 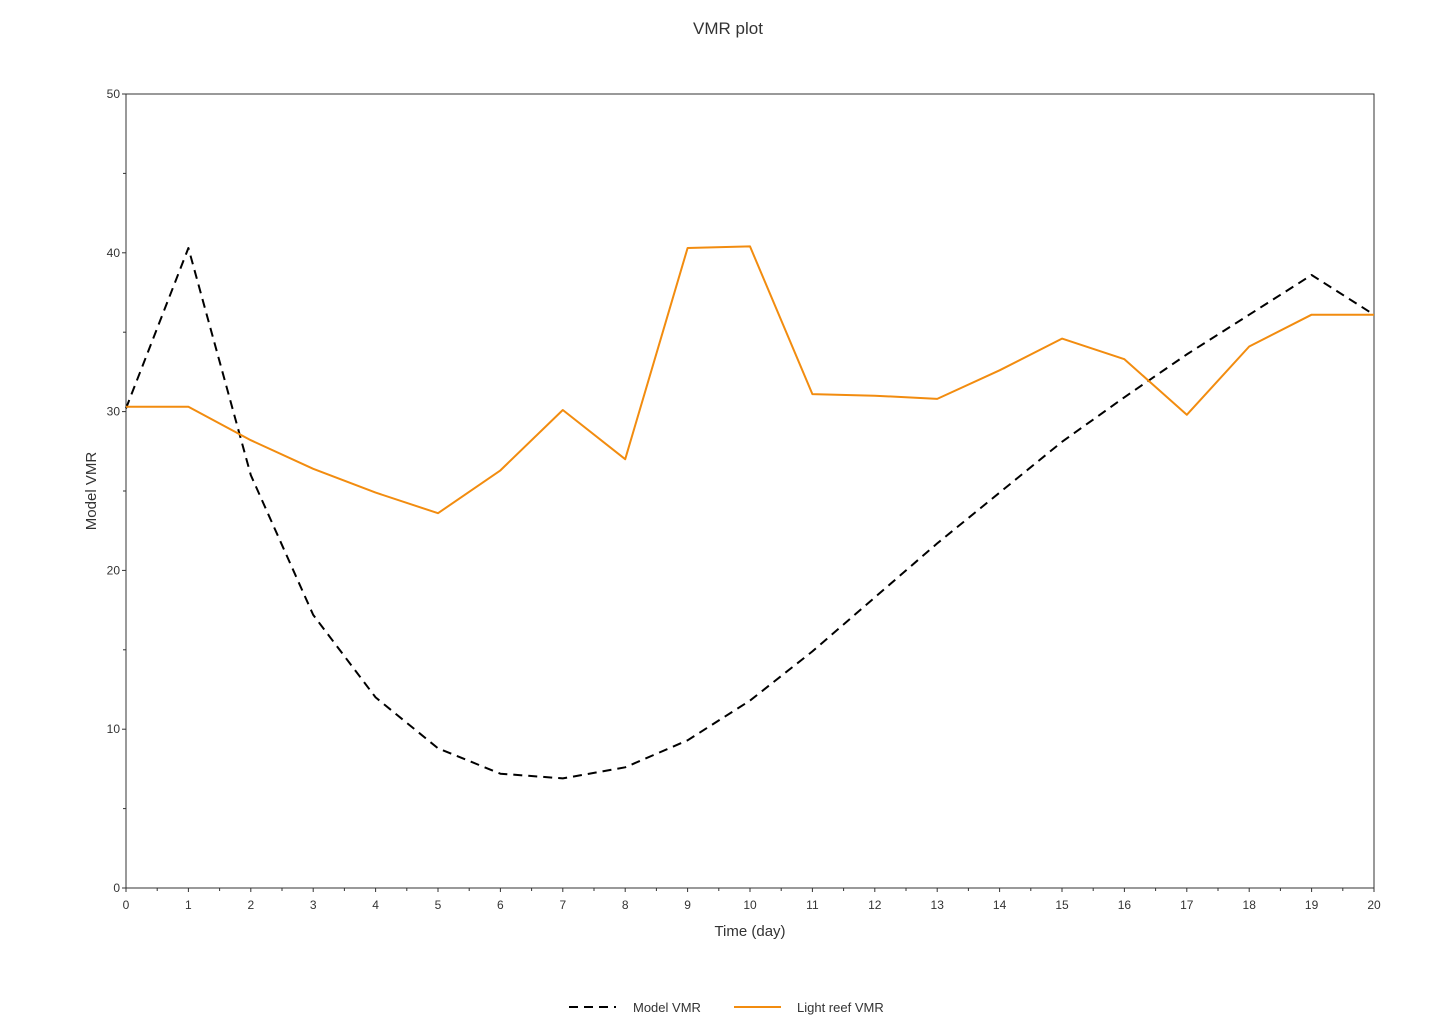 What do you see at coordinates (188, 905) in the screenshot?
I see `x-tick-label: 1` at bounding box center [188, 905].